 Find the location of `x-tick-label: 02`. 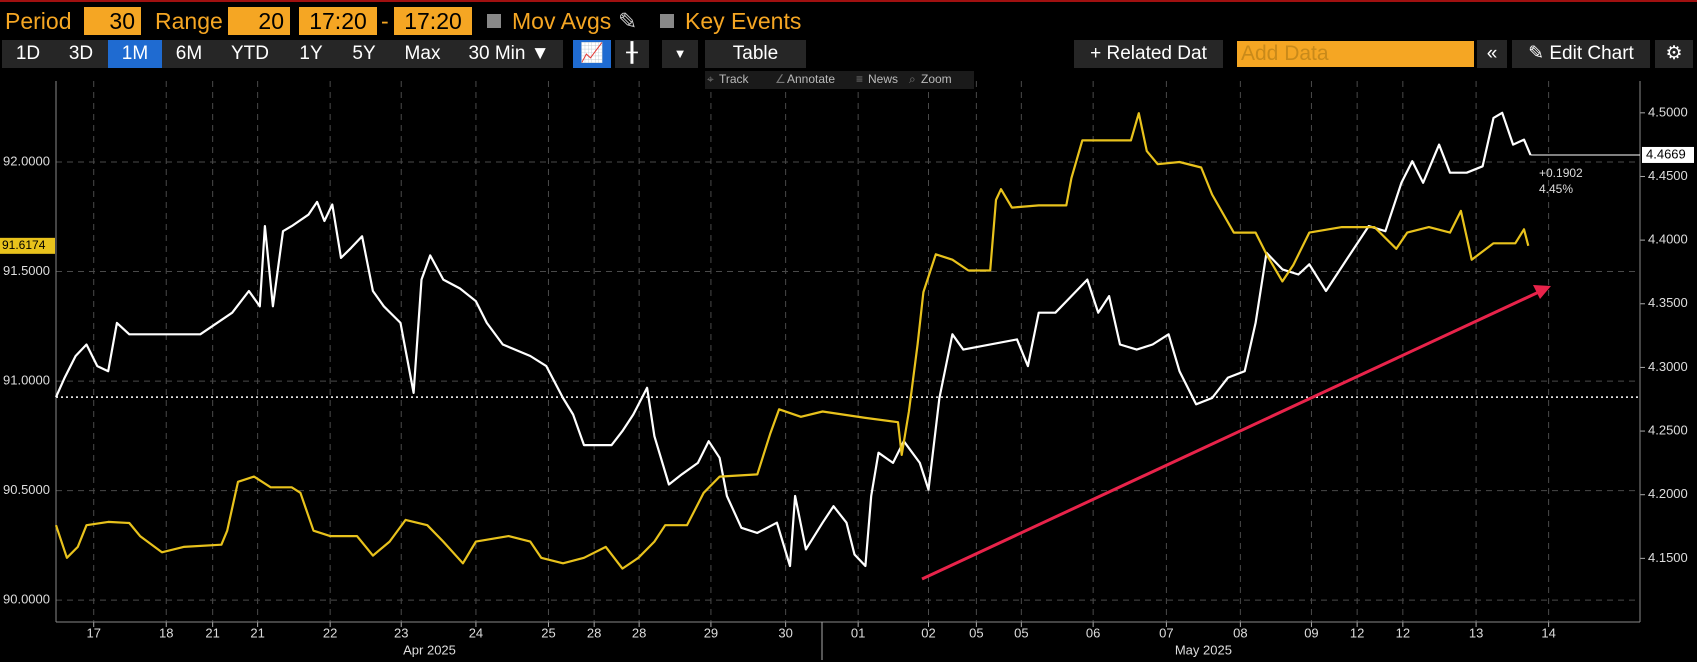

x-tick-label: 02 is located at coordinates (928, 632).